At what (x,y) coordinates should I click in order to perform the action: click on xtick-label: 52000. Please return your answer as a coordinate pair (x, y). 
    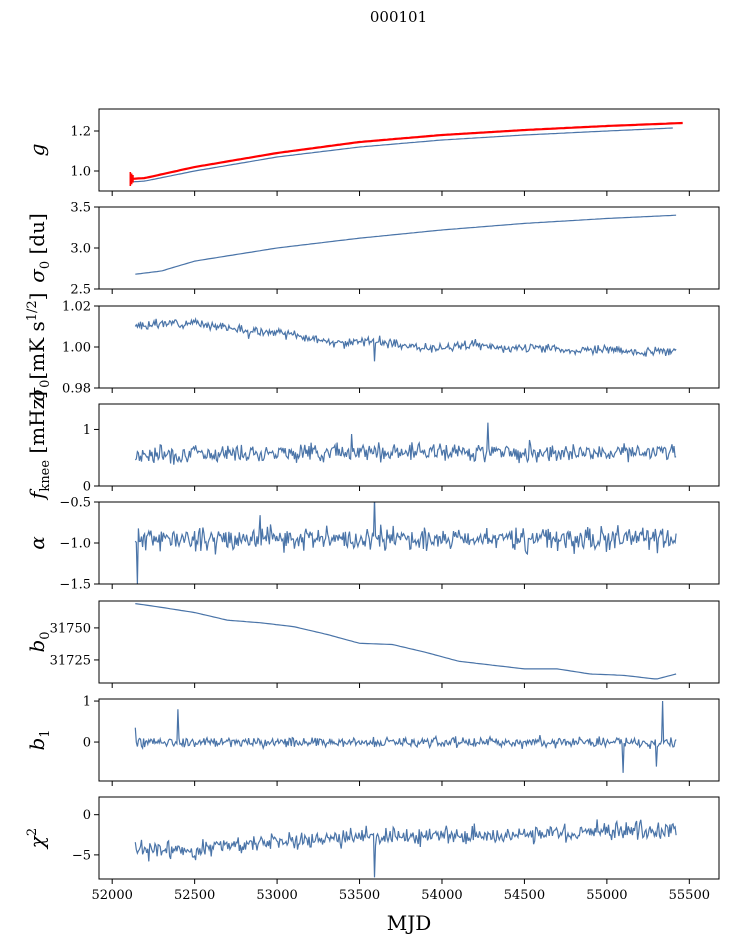
    Looking at the image, I should click on (112, 895).